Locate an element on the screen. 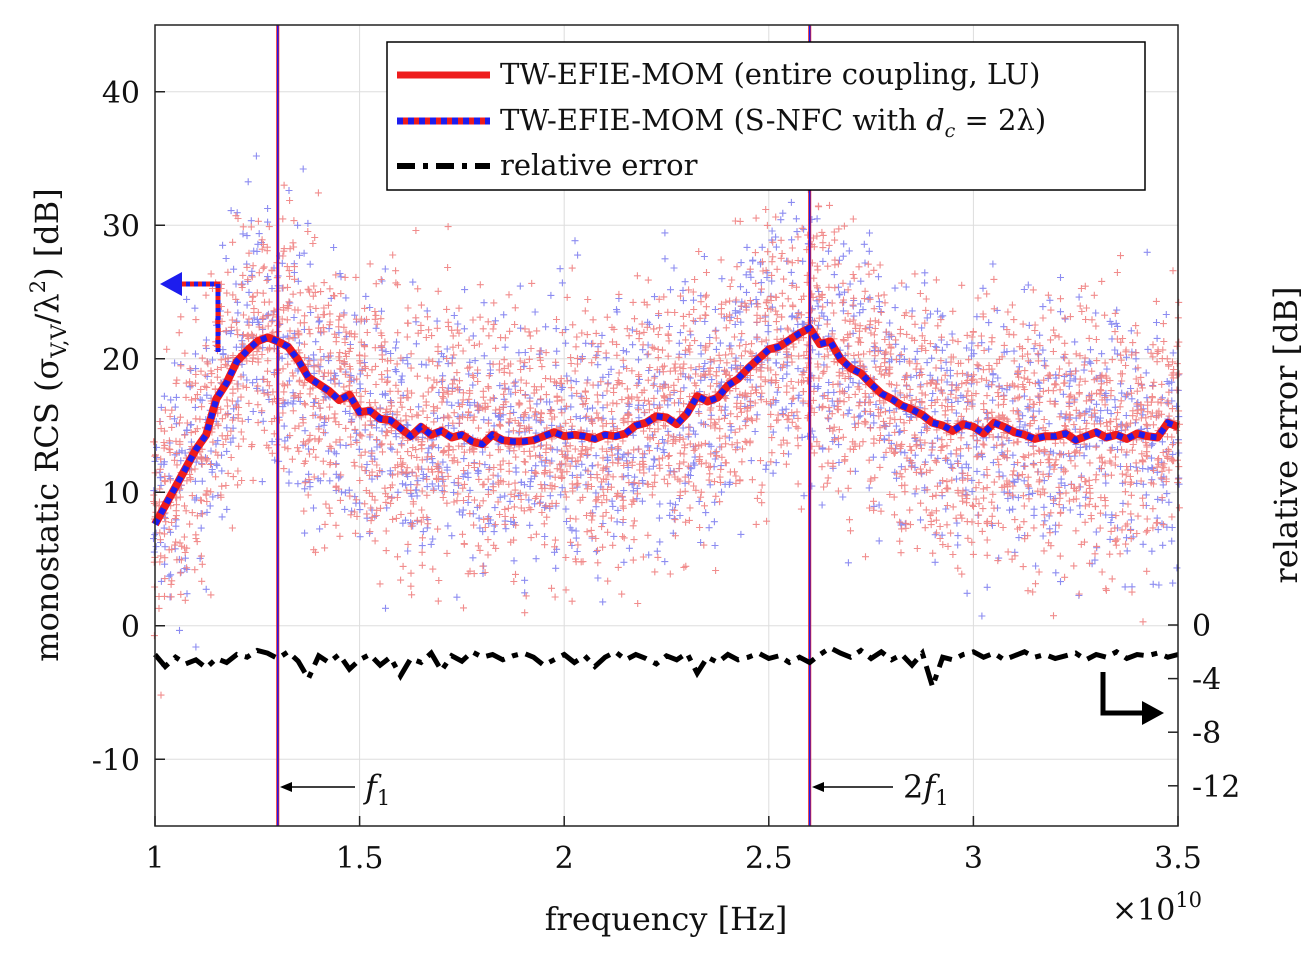 The height and width of the screenshot is (955, 1316). x-tick-label: 1 is located at coordinates (154, 858).